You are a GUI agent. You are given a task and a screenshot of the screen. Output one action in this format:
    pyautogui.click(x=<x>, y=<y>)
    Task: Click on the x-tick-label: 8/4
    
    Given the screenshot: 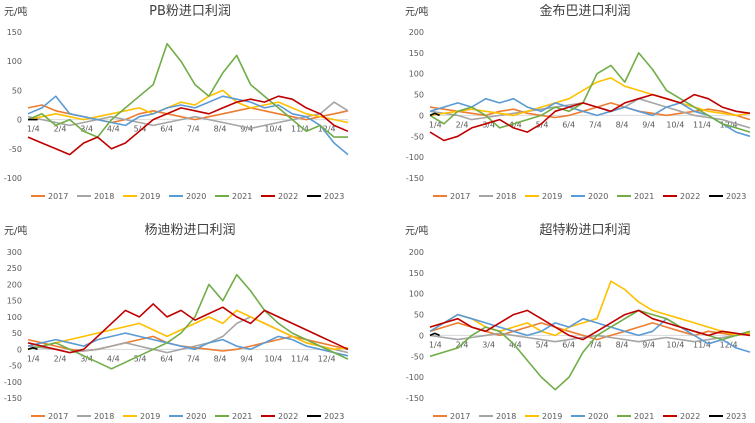 What is the action you would take?
    pyautogui.click(x=622, y=344)
    